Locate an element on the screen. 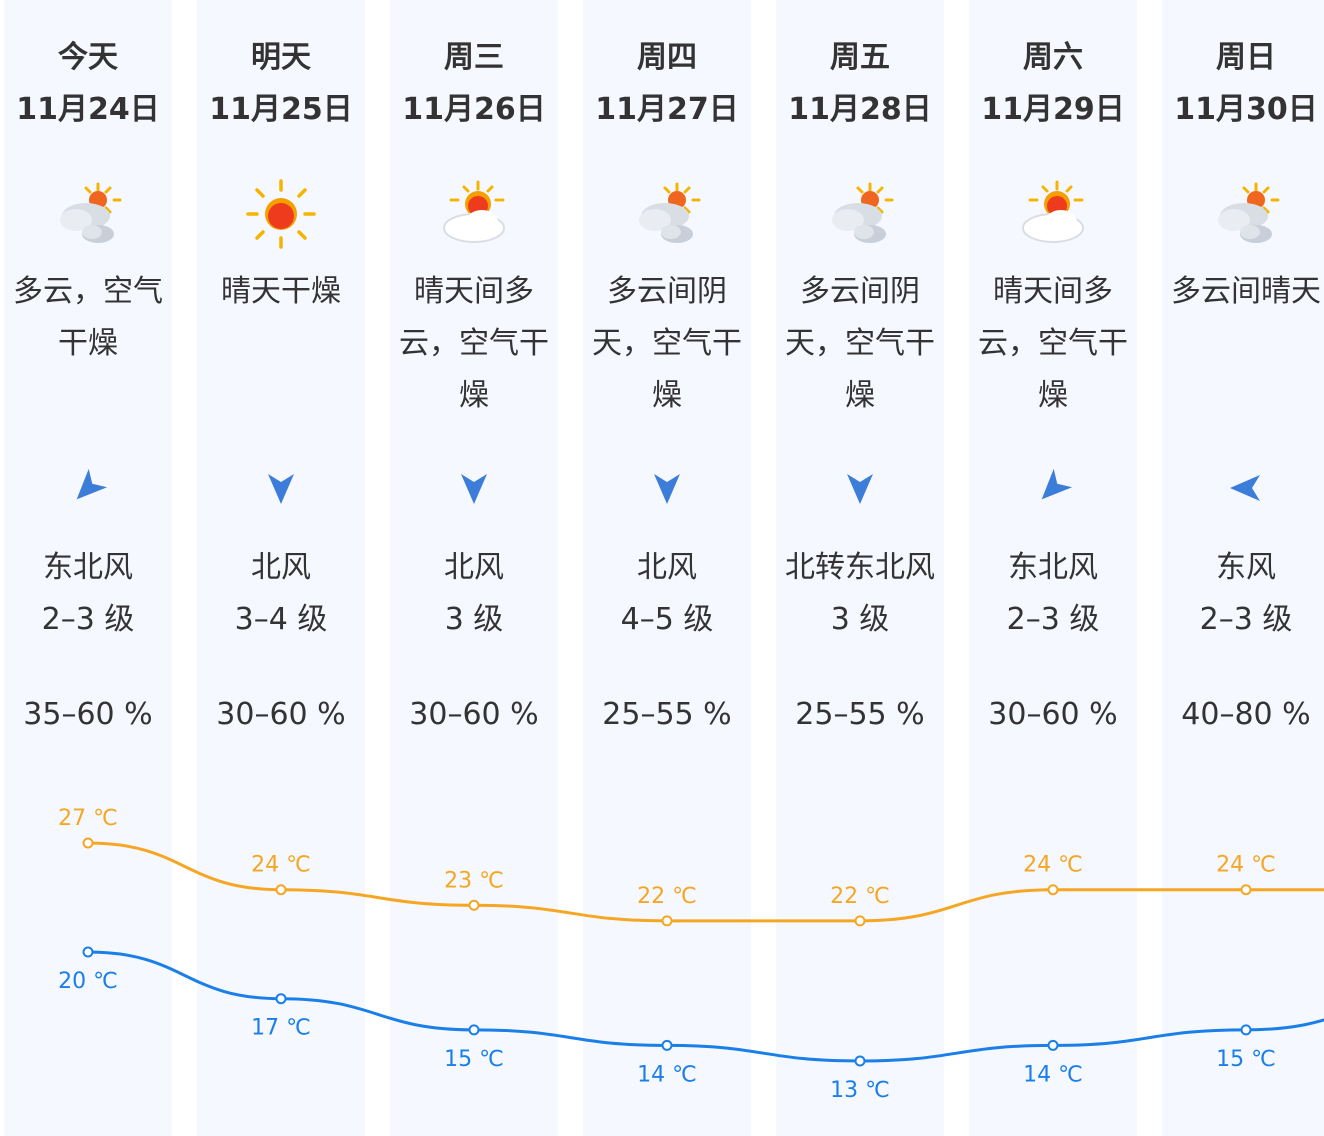 This screenshot has height=1136, width=1324. day-date: 11月24日 is located at coordinates (88, 109).